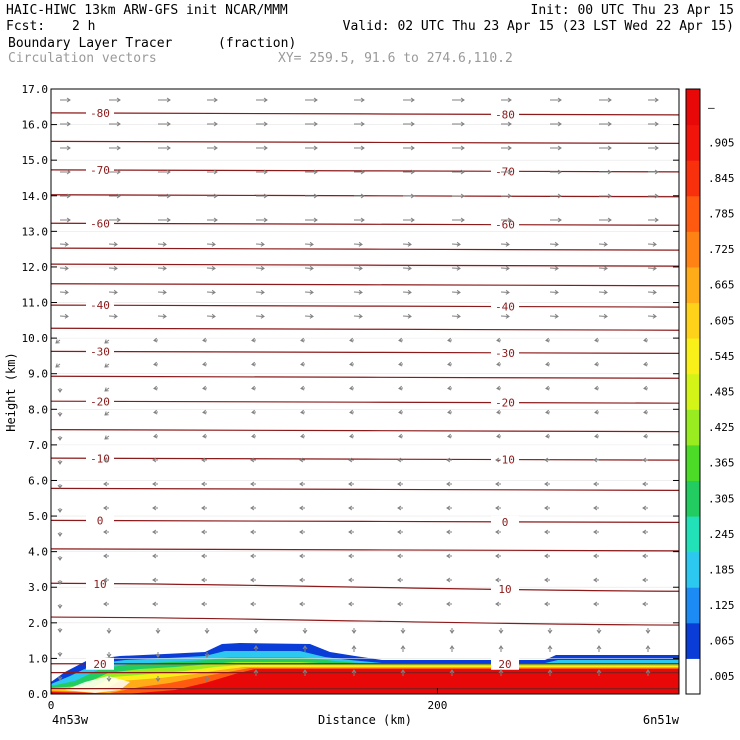 This screenshot has width=740, height=740. Describe the element at coordinates (721, 569) in the screenshot. I see `colorbar-label: .185` at that location.